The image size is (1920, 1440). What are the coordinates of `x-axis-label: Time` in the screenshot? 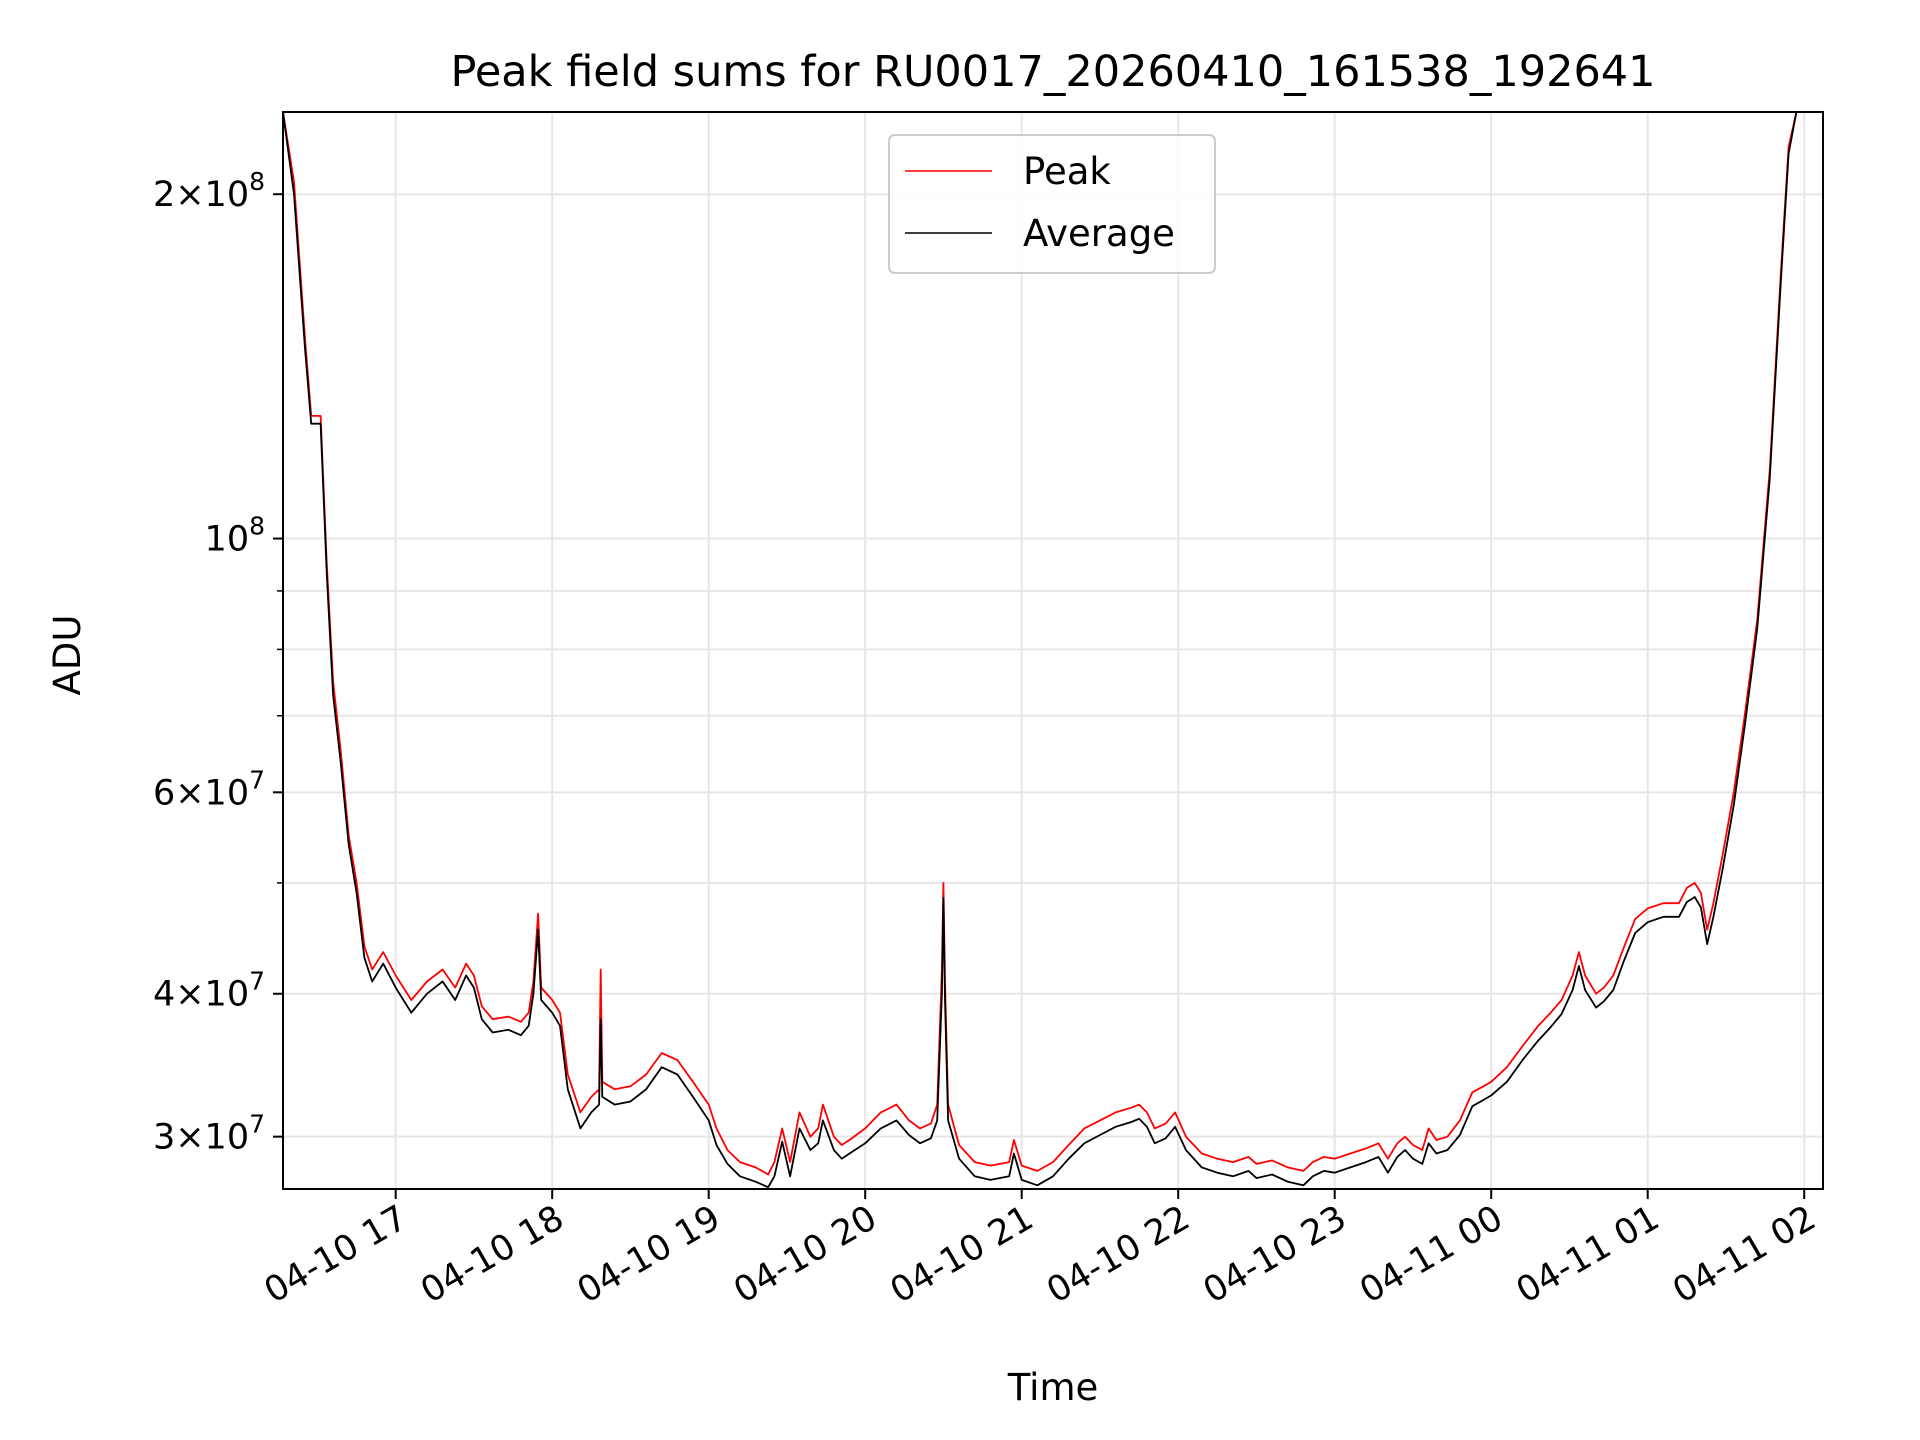 It's located at (1053, 1387).